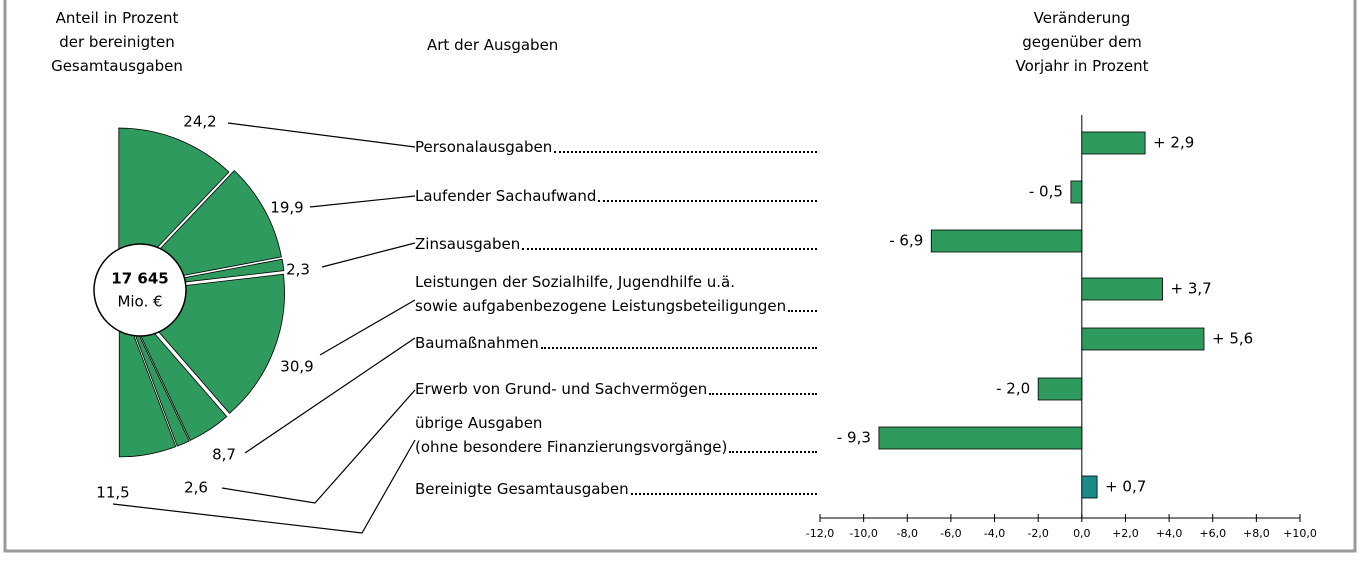  I want to click on total-unit: Mio. €, so click(139, 302).